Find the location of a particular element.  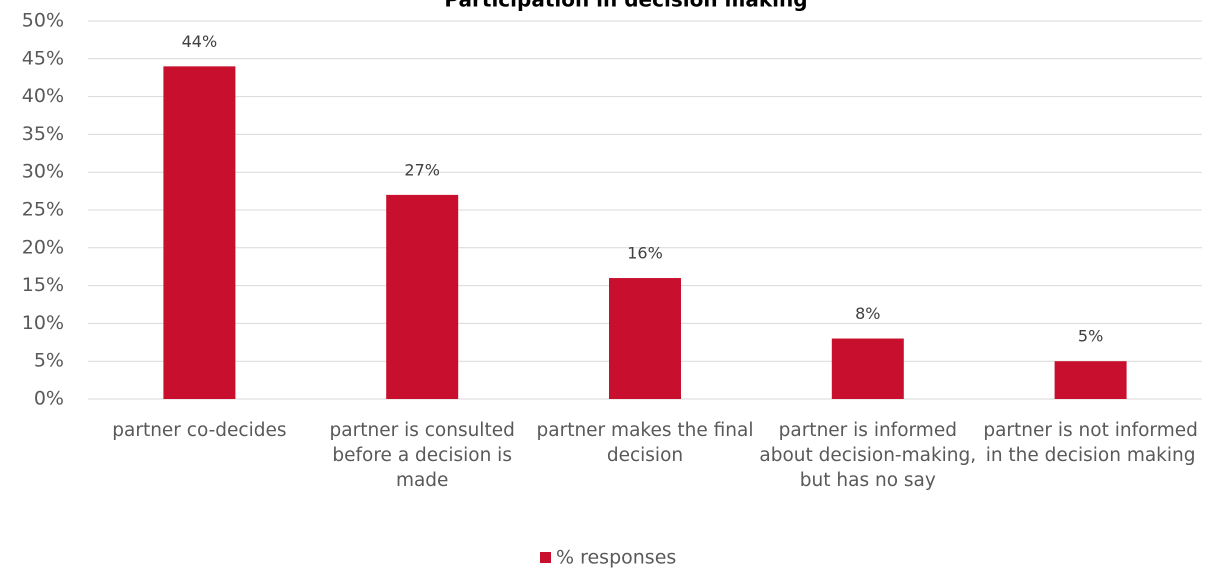

legend-swatch is located at coordinates (545, 557).